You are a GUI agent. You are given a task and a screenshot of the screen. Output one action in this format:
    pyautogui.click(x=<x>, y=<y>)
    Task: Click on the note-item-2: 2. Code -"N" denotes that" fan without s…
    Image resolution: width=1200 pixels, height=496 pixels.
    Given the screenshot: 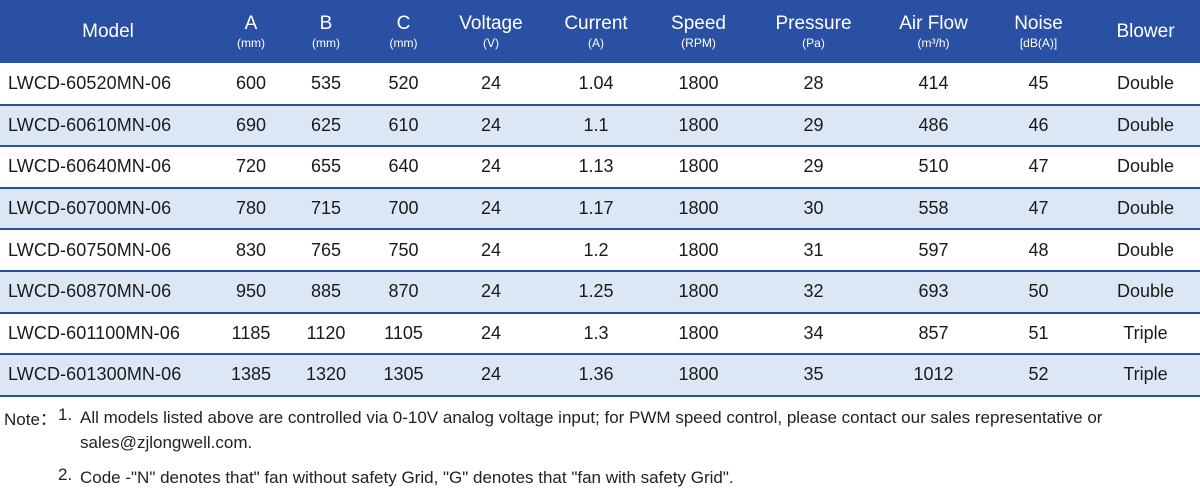 What is the action you would take?
    pyautogui.click(x=601, y=477)
    